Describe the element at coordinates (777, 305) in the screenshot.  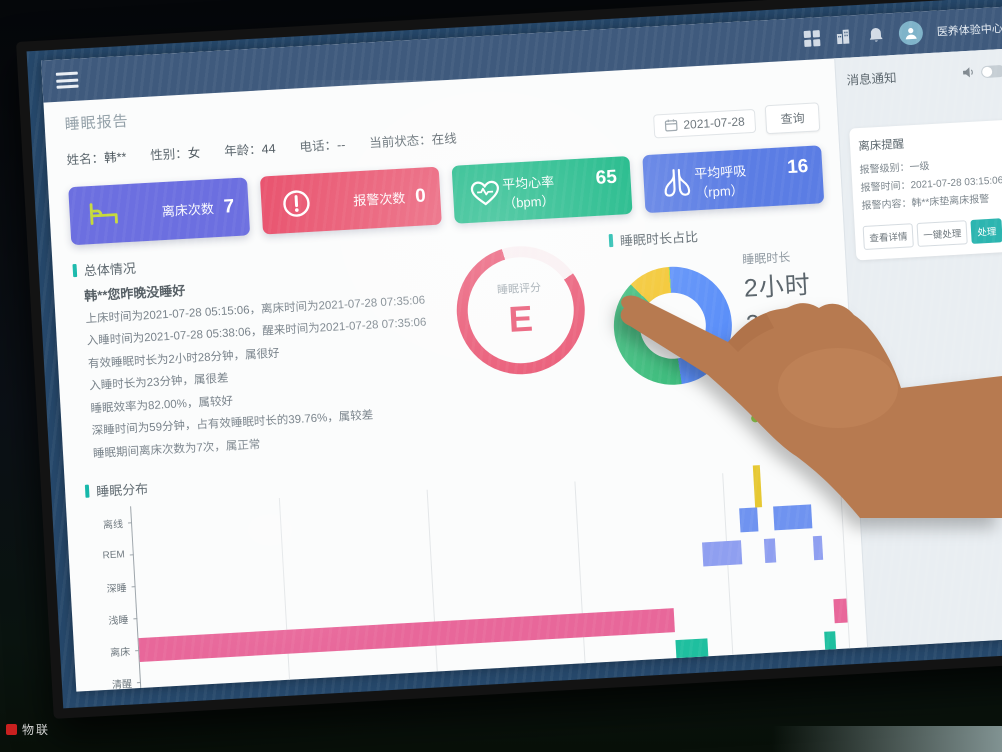
I see `duration-metric-value: 2小时28分` at that location.